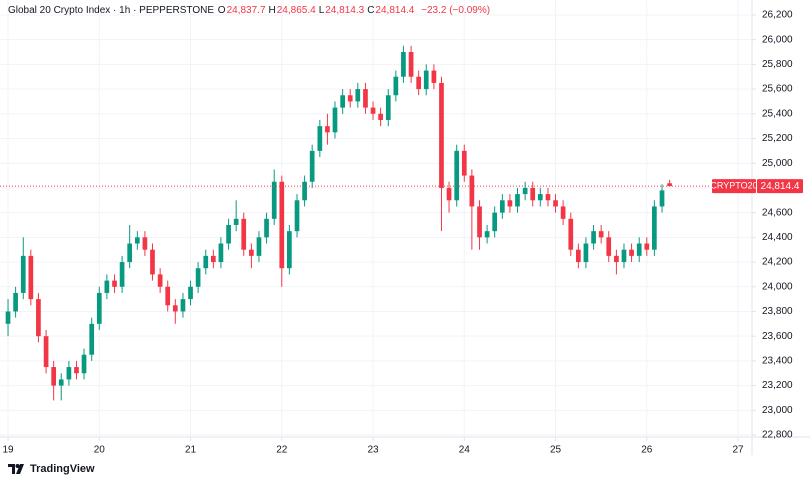 The image size is (810, 483). What do you see at coordinates (371, 10) in the screenshot?
I see `ohlc-label: C` at bounding box center [371, 10].